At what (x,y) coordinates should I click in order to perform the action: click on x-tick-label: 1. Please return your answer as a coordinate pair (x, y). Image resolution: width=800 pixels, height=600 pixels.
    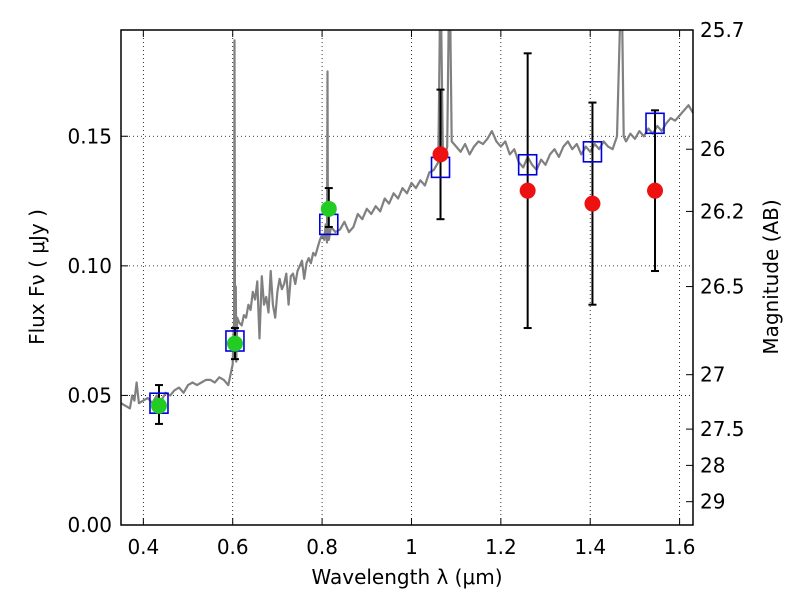
    Looking at the image, I should click on (411, 547).